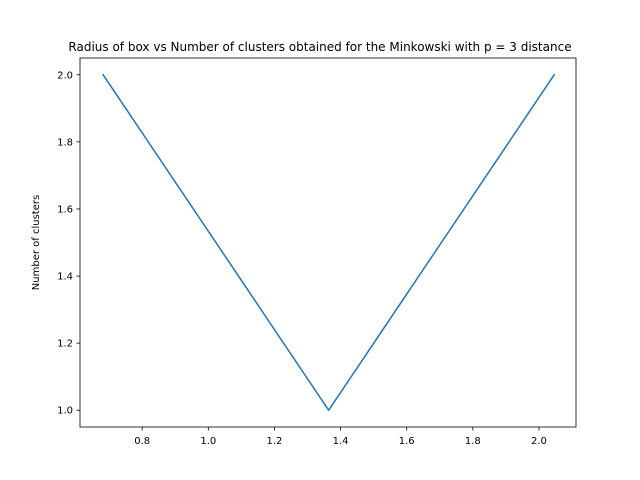 This screenshot has width=640, height=480. What do you see at coordinates (65, 277) in the screenshot?
I see `y-tick-label: 1.4` at bounding box center [65, 277].